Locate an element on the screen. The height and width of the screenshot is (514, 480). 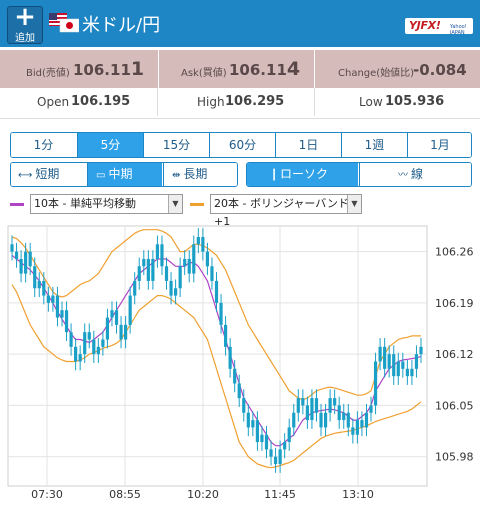
line-chart-icon: 〰 is located at coordinates (403, 175).